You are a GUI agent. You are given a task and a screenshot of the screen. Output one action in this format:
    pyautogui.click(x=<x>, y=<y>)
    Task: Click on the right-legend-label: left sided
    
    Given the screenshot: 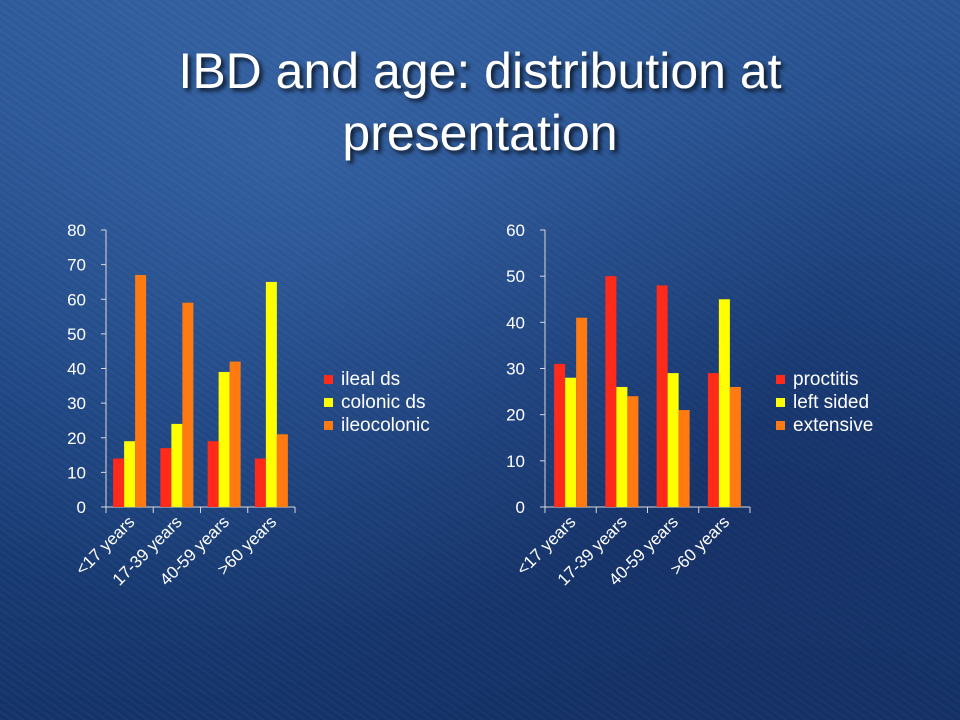 What is the action you would take?
    pyautogui.click(x=831, y=402)
    